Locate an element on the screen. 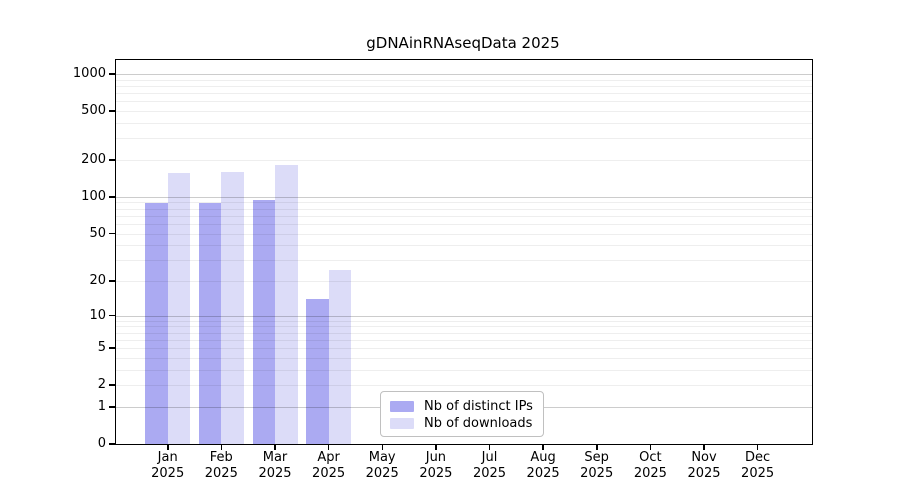 The height and width of the screenshot is (500, 900). bar-downloads-mar is located at coordinates (286, 304).